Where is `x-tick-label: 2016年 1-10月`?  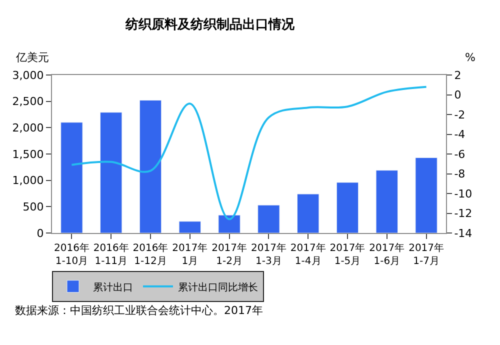
x-tick-label: 2016年 1-10月 is located at coordinates (72, 254).